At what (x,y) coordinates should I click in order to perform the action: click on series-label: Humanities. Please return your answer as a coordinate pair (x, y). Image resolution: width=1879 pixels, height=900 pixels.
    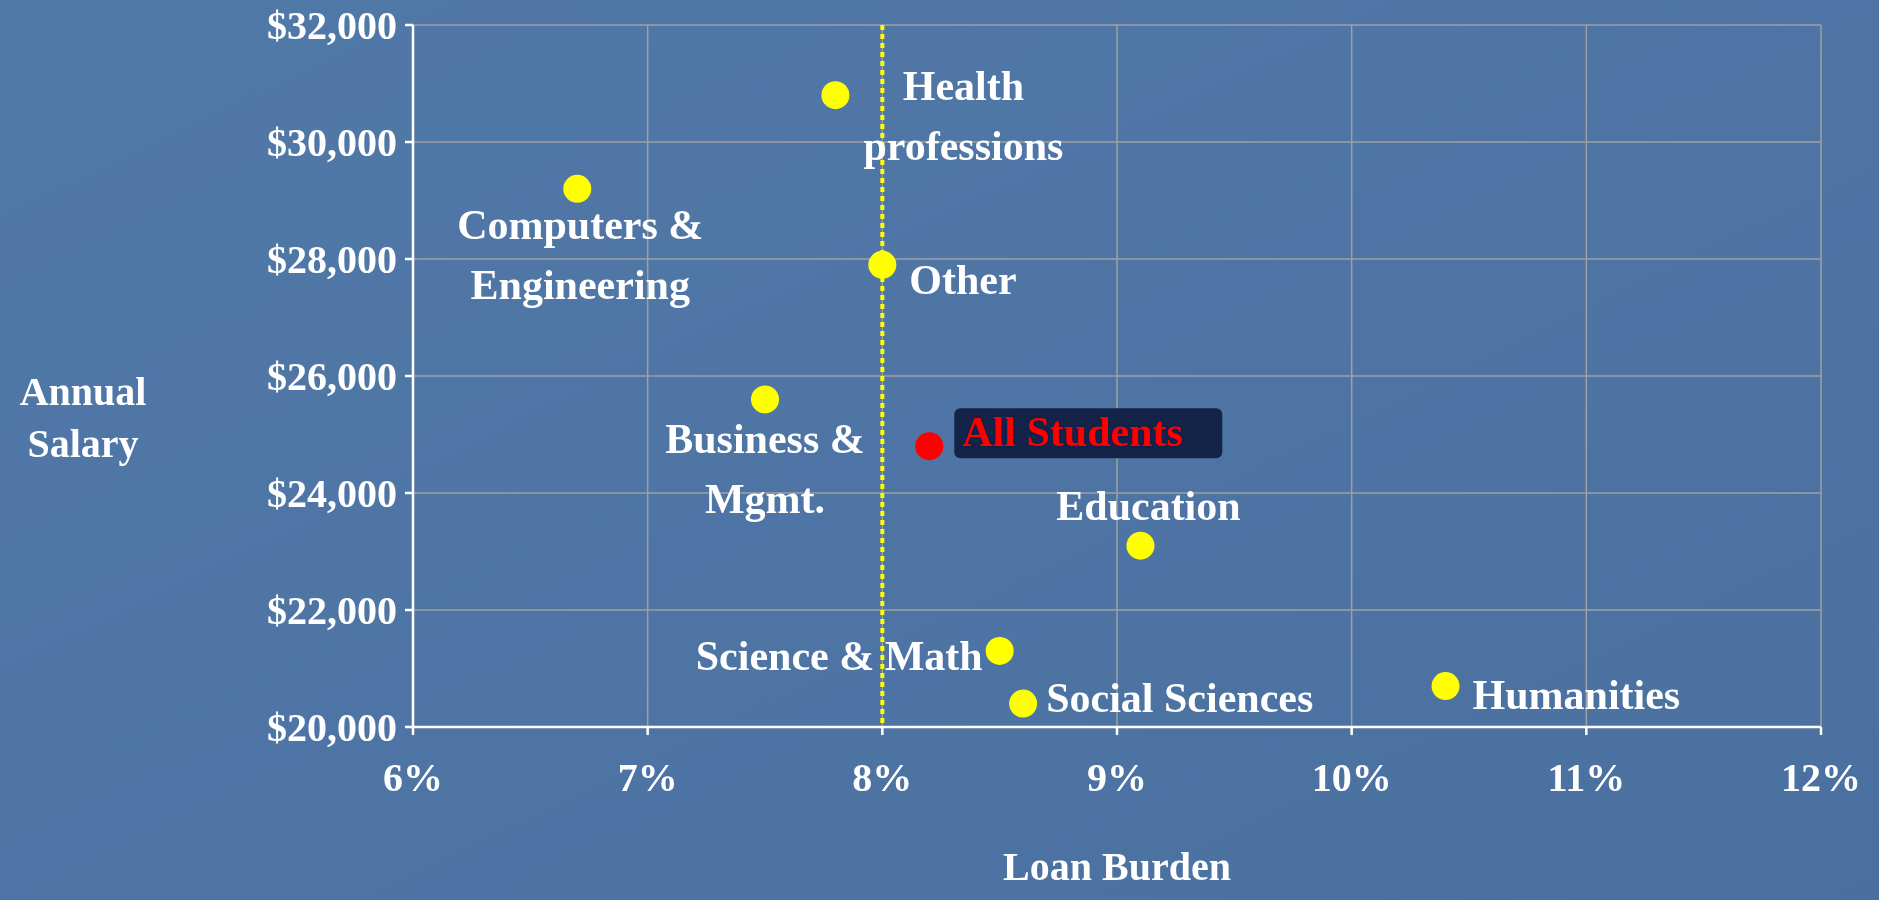
    Looking at the image, I should click on (1576, 695).